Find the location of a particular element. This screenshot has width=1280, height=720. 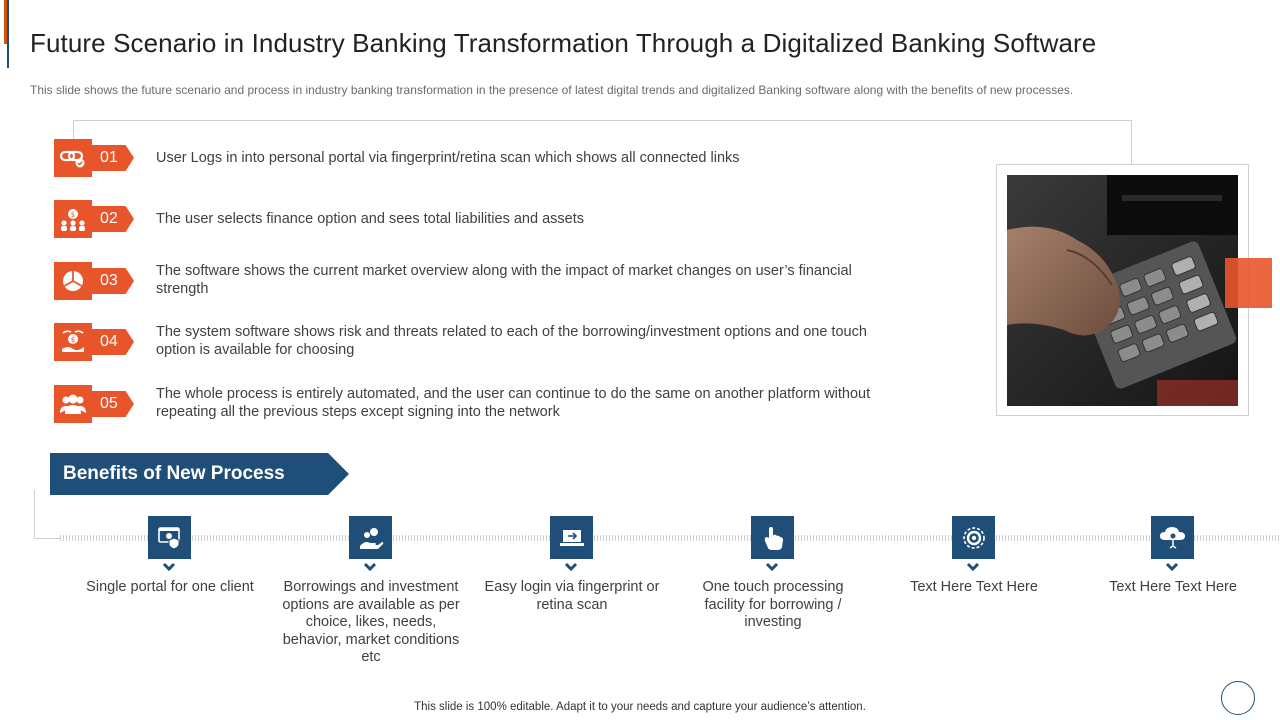

gear-icon is located at coordinates (973, 537).